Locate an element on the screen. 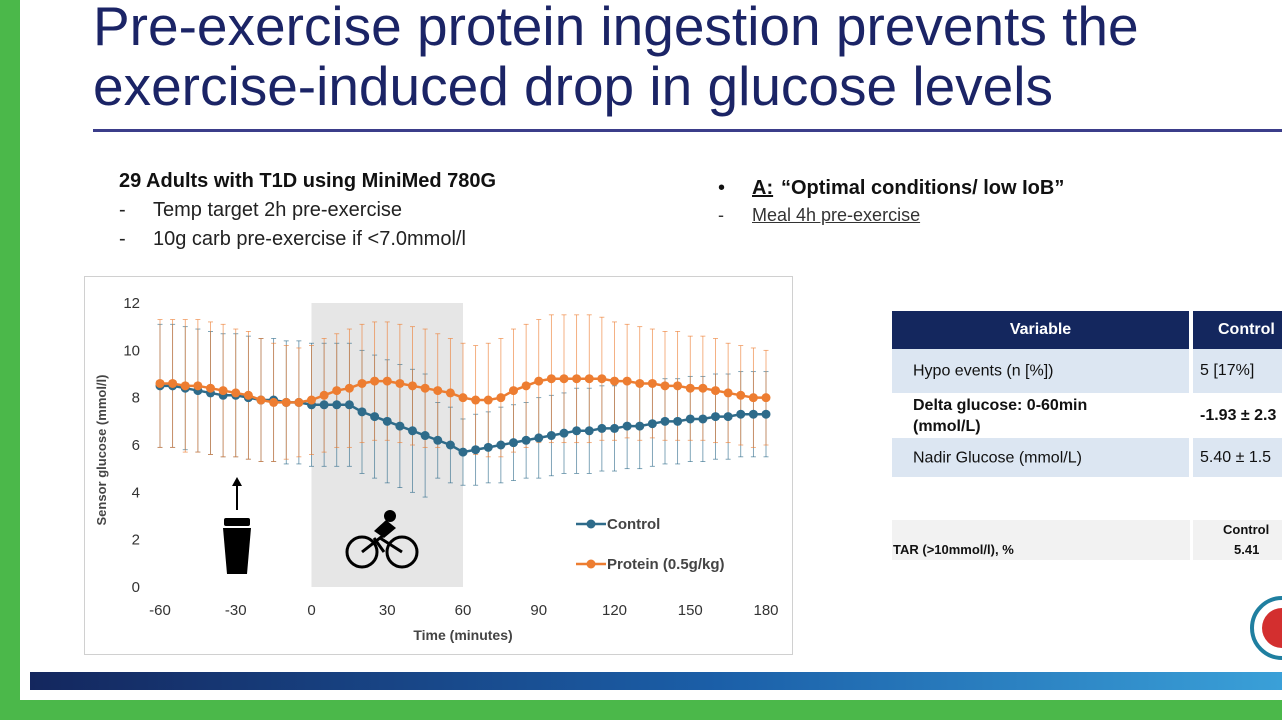 The image size is (1282, 720). right-heading-label: A: is located at coordinates (763, 188).